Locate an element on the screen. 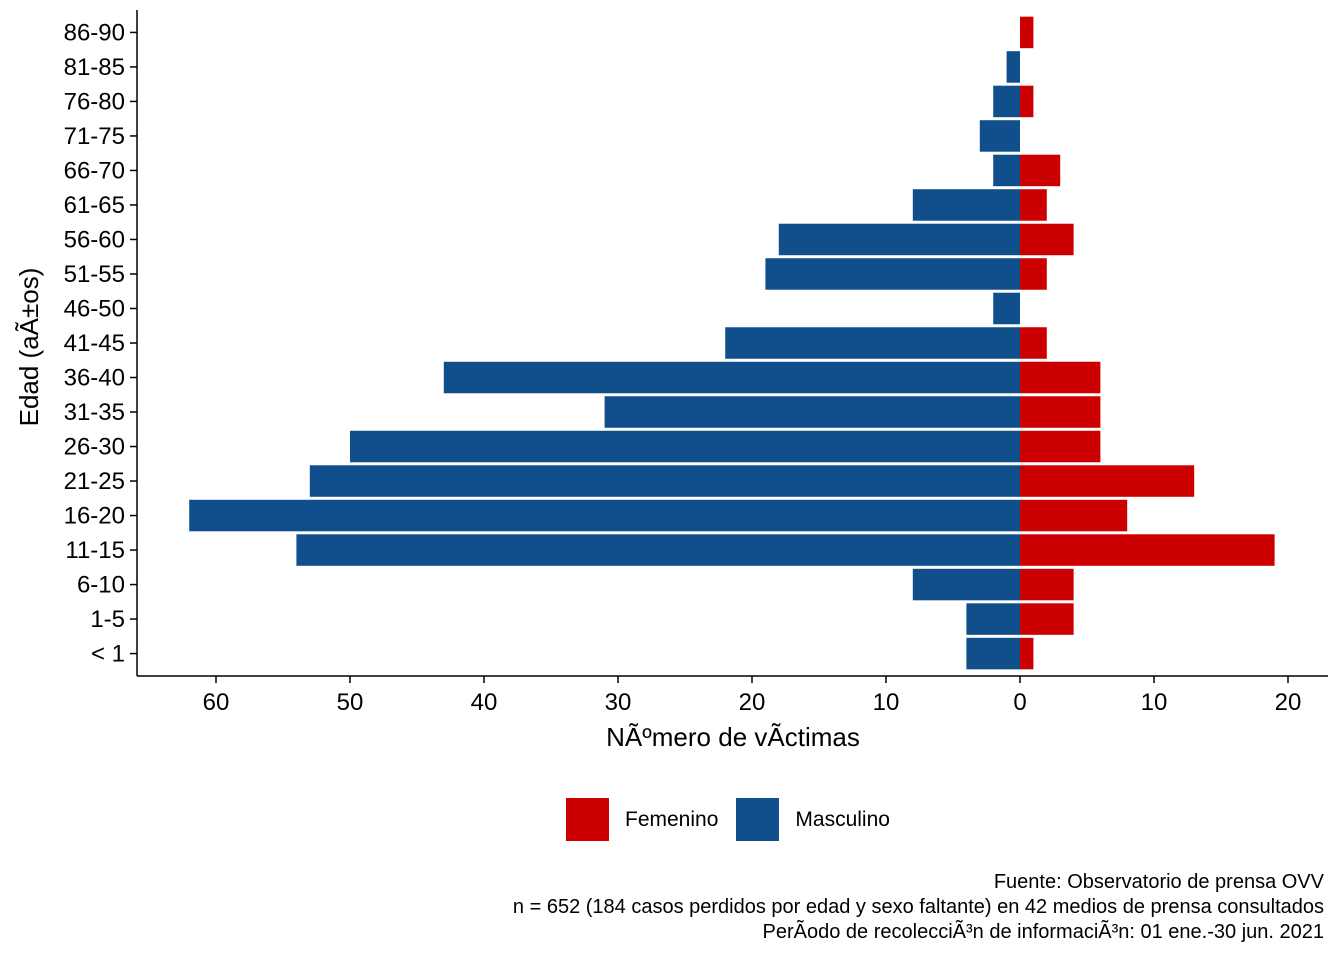 Image resolution: width=1344 pixels, height=960 pixels. x-tick-label: 0 is located at coordinates (1019, 702).